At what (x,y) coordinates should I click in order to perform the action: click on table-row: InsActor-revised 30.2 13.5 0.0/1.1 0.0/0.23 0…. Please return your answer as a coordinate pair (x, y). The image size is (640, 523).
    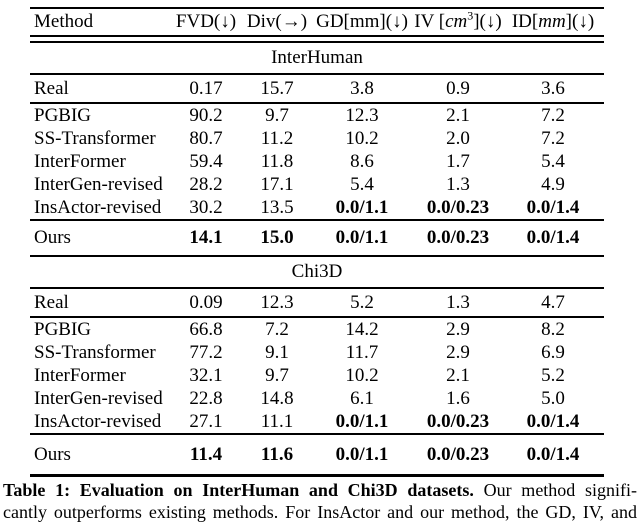
    Looking at the image, I should click on (317, 208).